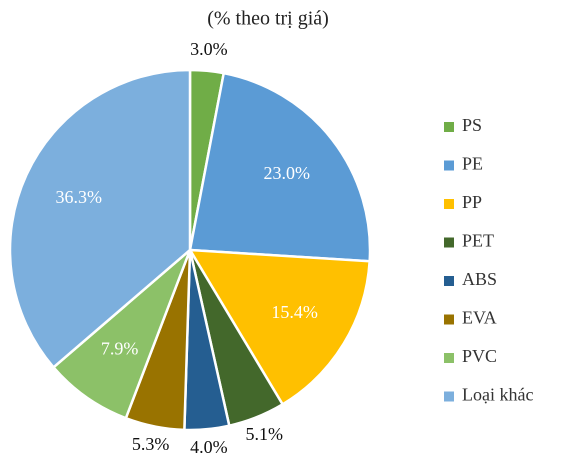 The height and width of the screenshot is (465, 582). What do you see at coordinates (209, 49) in the screenshot?
I see `data-label: 3.0%` at bounding box center [209, 49].